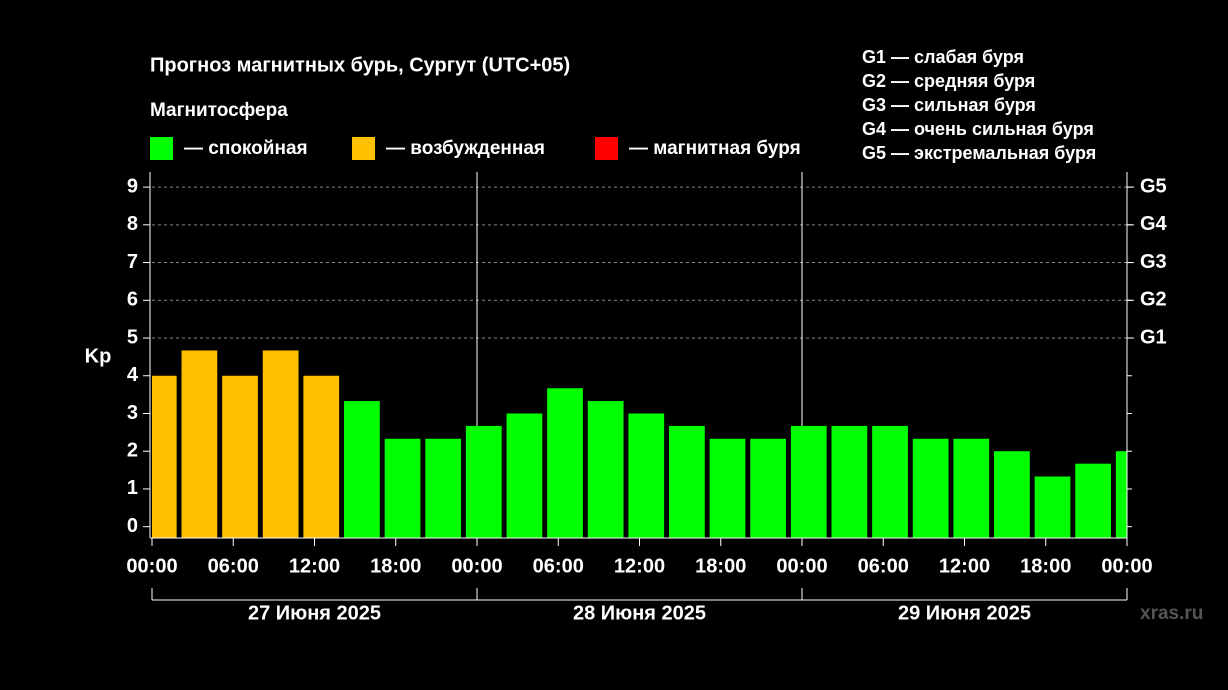  I want to click on y-tick-label: 5, so click(132, 337).